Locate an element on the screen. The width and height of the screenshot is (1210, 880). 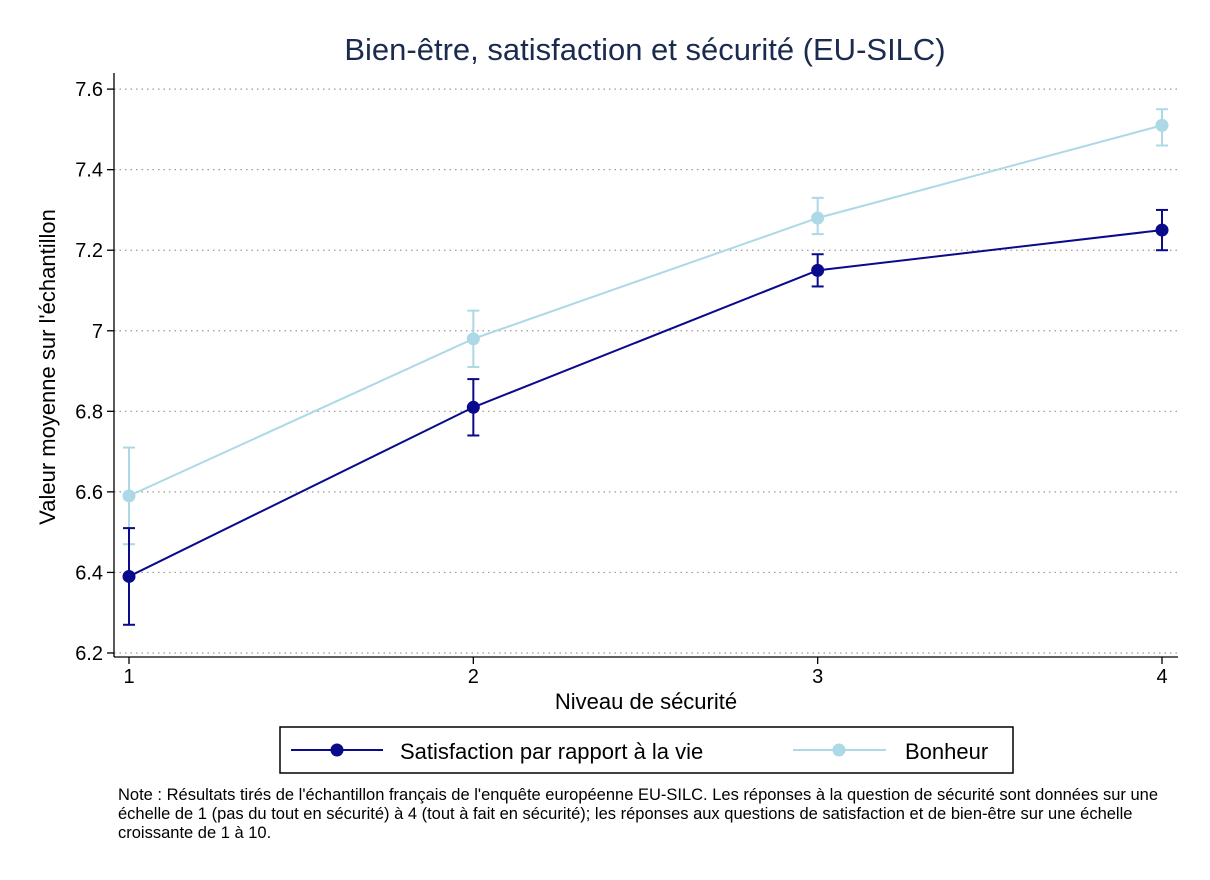
legend-marker-bonheur is located at coordinates (839, 750).